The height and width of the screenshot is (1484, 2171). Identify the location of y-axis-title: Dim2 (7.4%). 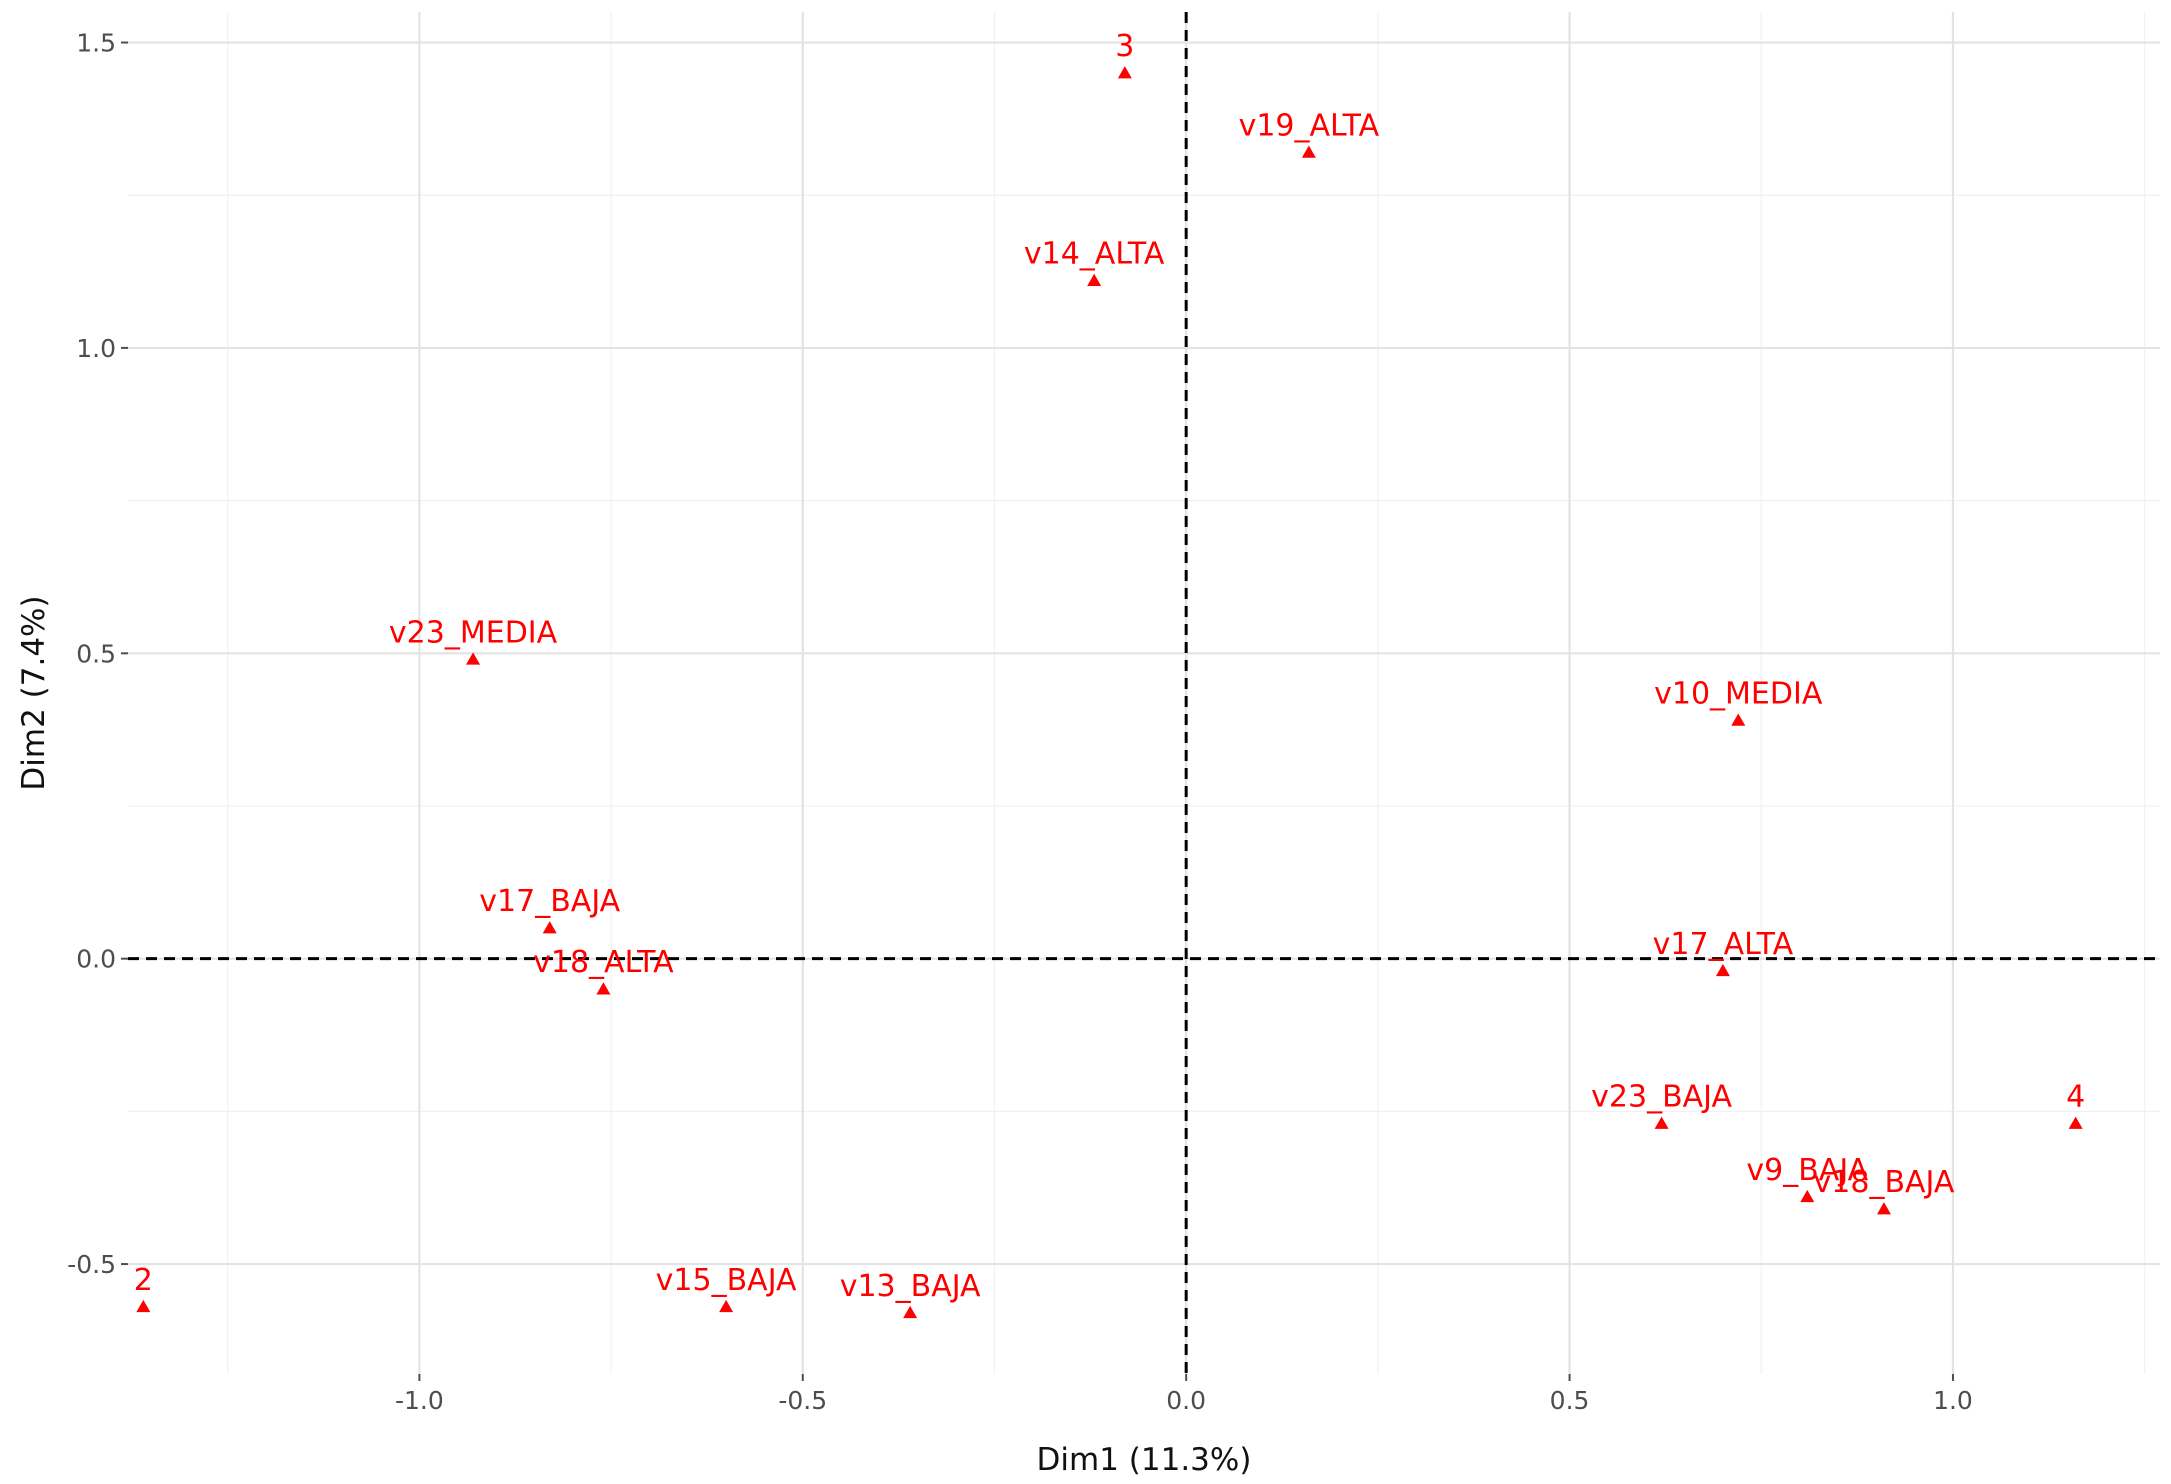
(34, 692).